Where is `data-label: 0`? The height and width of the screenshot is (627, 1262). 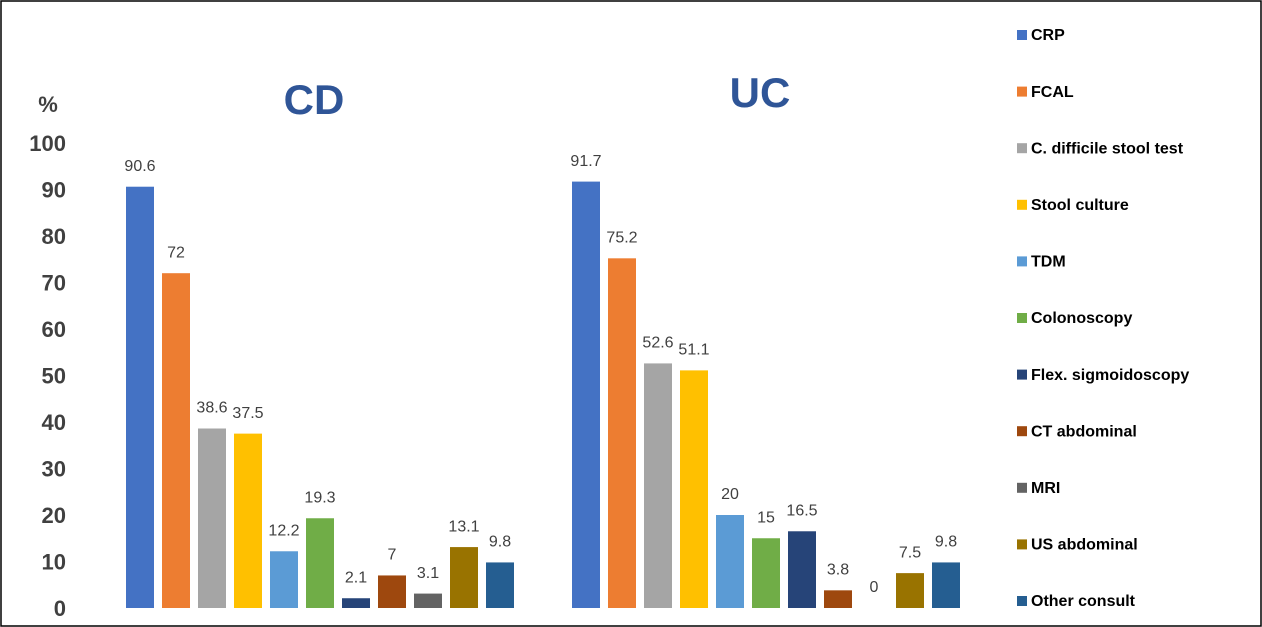
data-label: 0 is located at coordinates (874, 587).